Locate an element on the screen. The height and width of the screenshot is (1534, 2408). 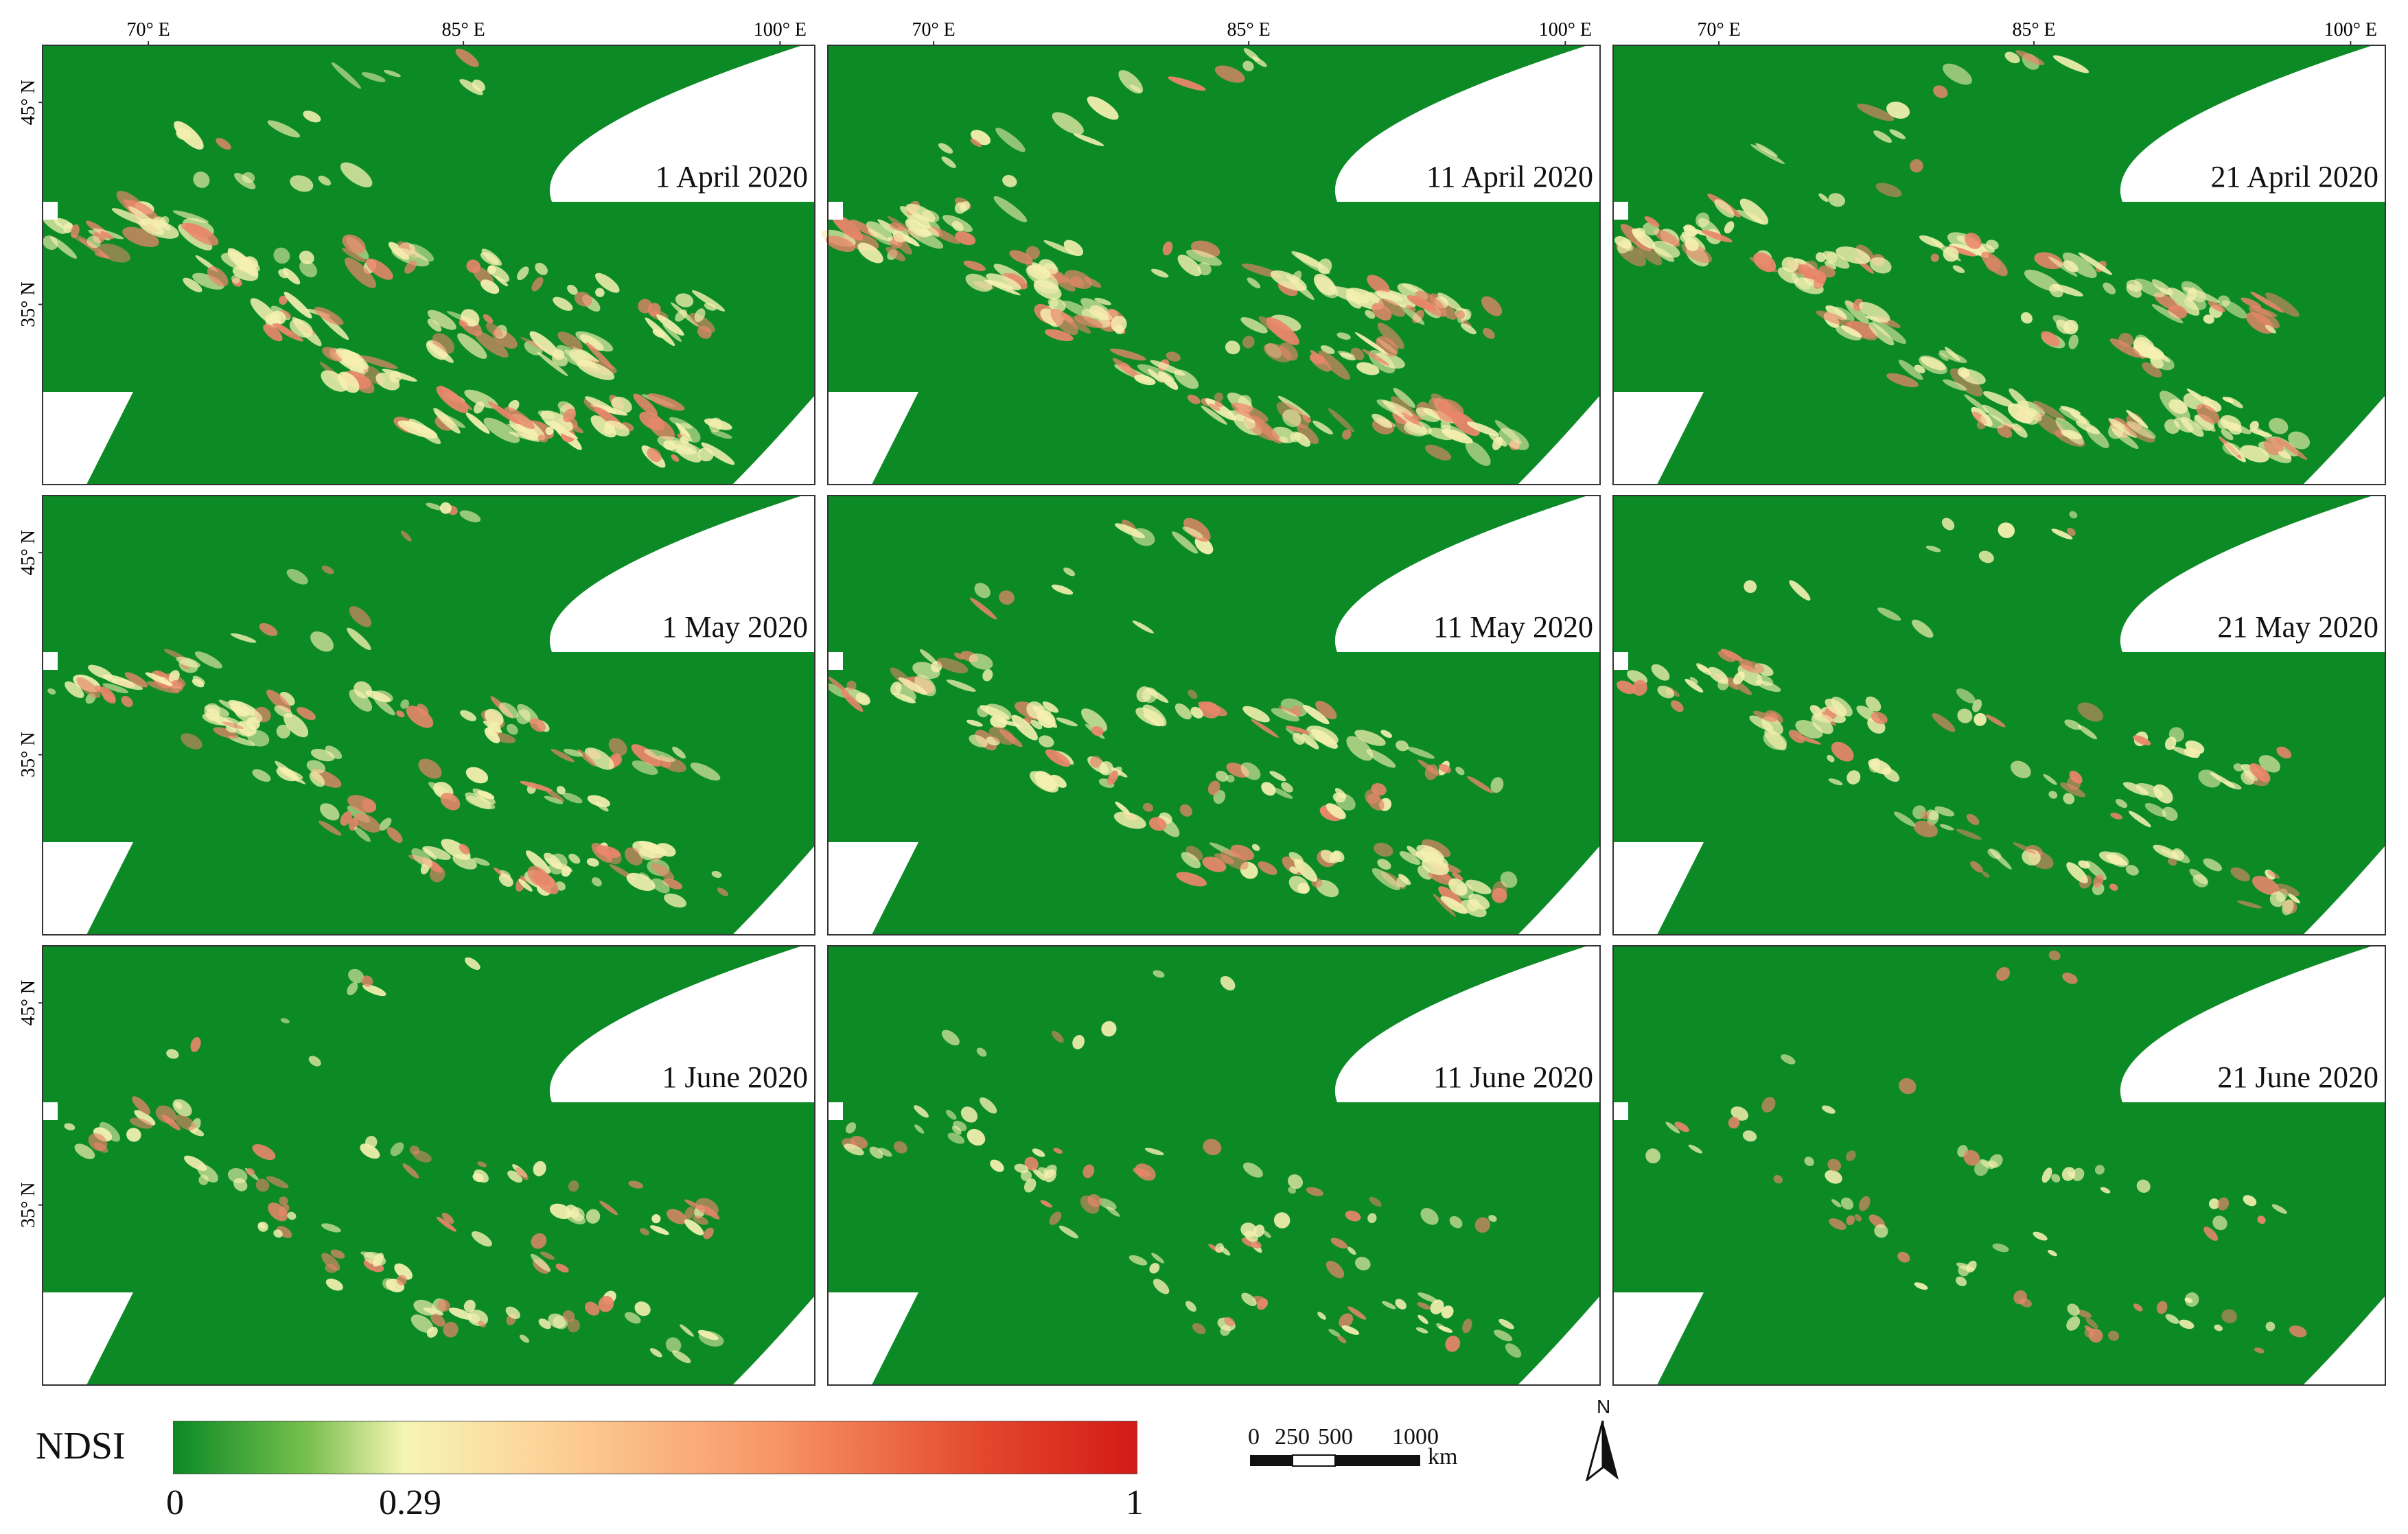
latitude-label: 35° N is located at coordinates (28, 755).